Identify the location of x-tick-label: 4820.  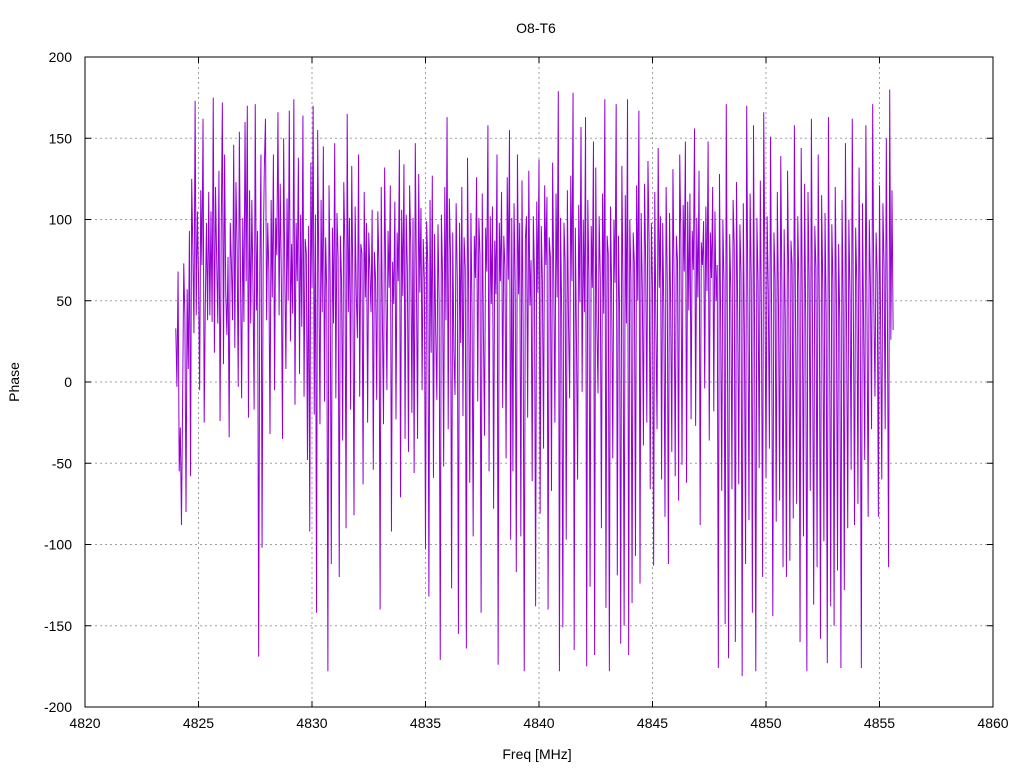
(84, 723).